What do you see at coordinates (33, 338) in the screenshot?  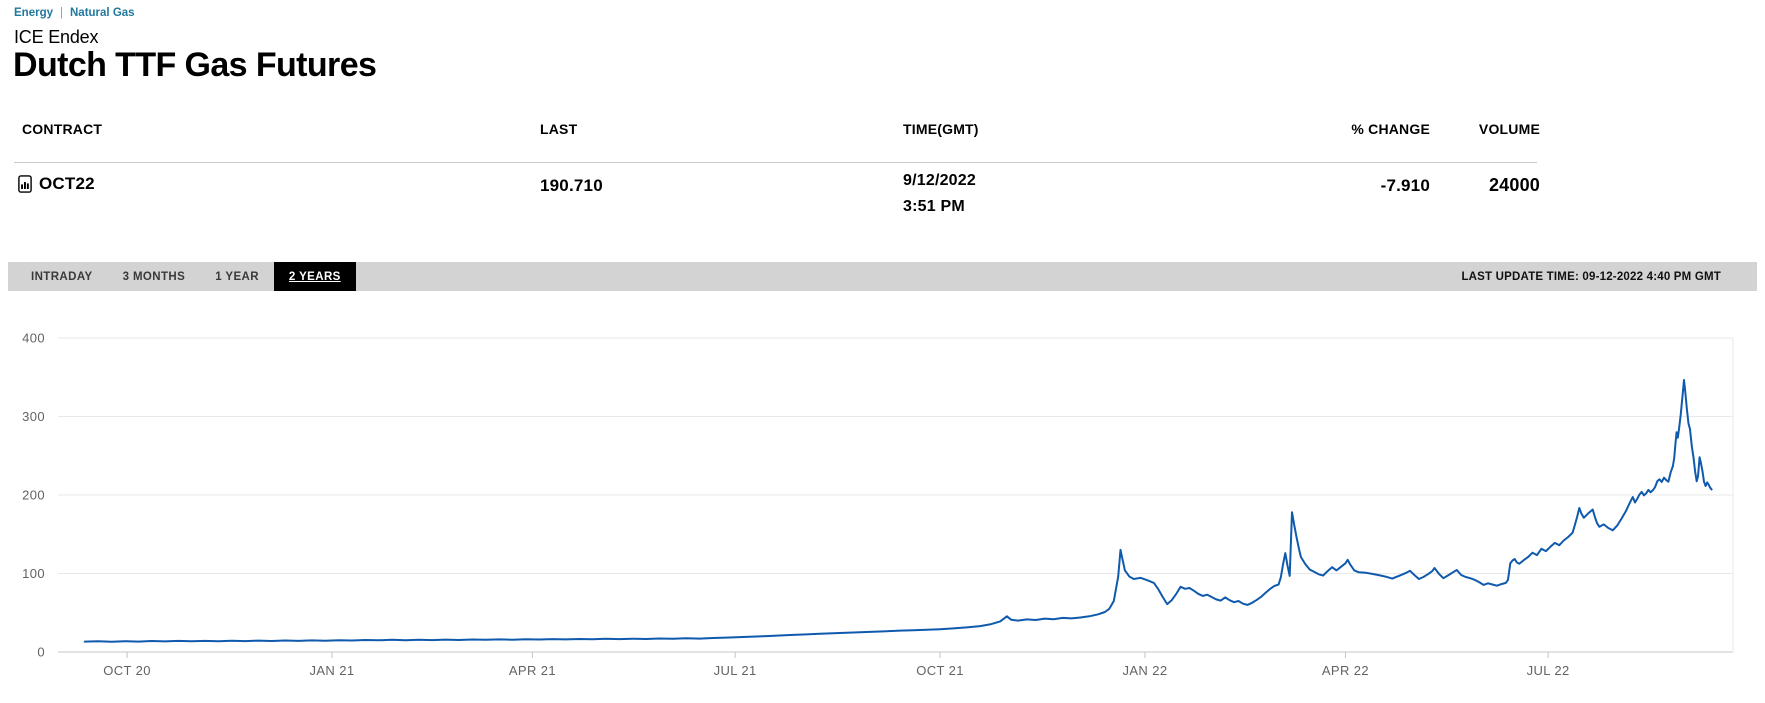 I see `y-axis-tick-label: 400` at bounding box center [33, 338].